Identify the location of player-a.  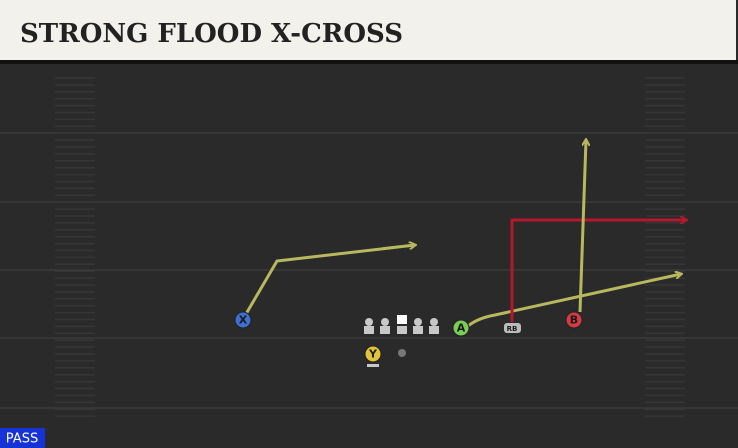
(461, 328).